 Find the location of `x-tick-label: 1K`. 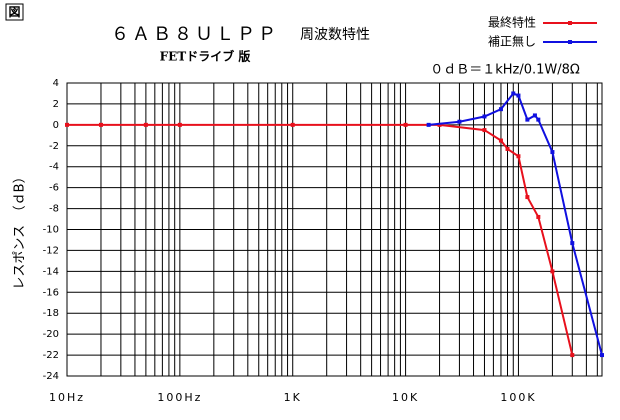

x-tick-label: 1K is located at coordinates (293, 397).